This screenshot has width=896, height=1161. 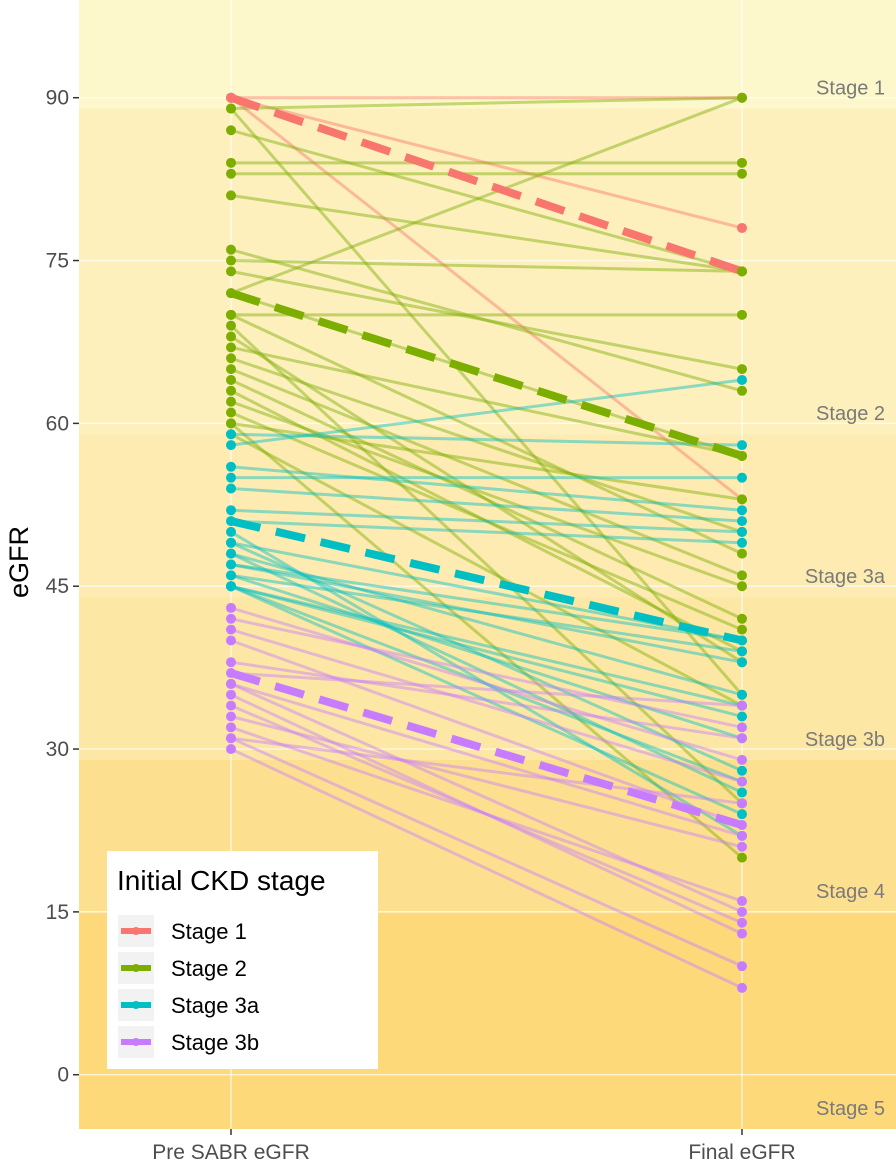 I want to click on legend-label: Stage 1, so click(x=209, y=931).